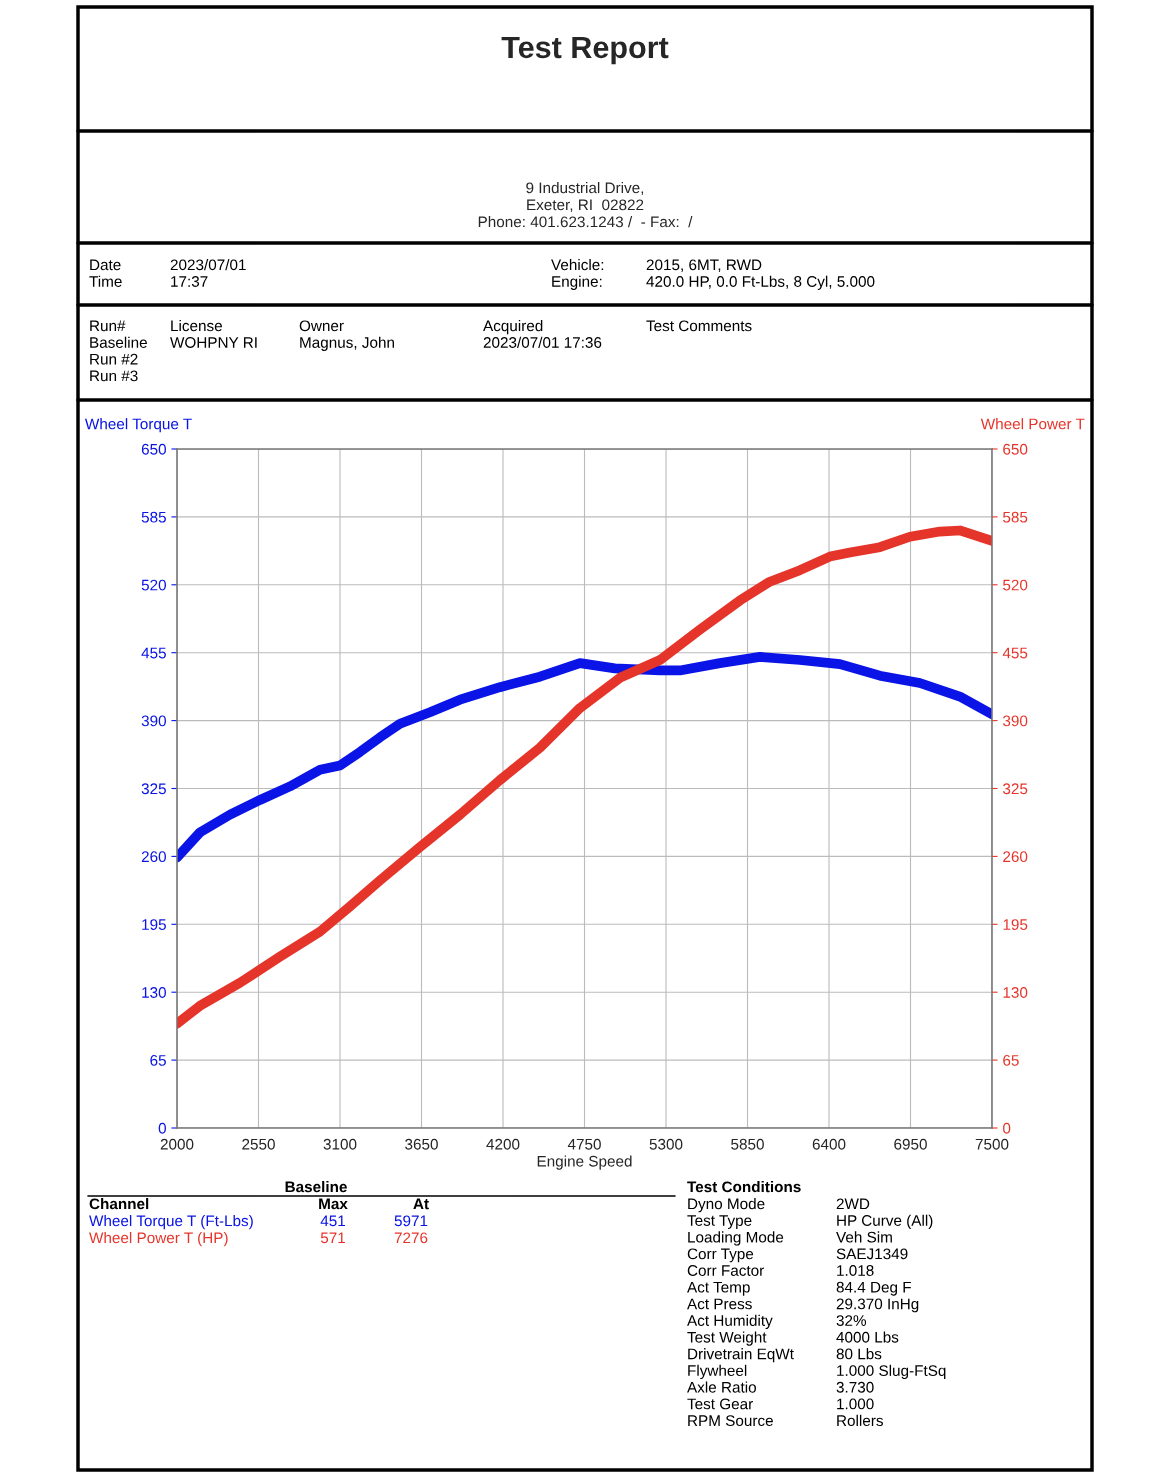 This screenshot has height=1481, width=1170. I want to click on y-tick-label: 390, so click(153, 721).